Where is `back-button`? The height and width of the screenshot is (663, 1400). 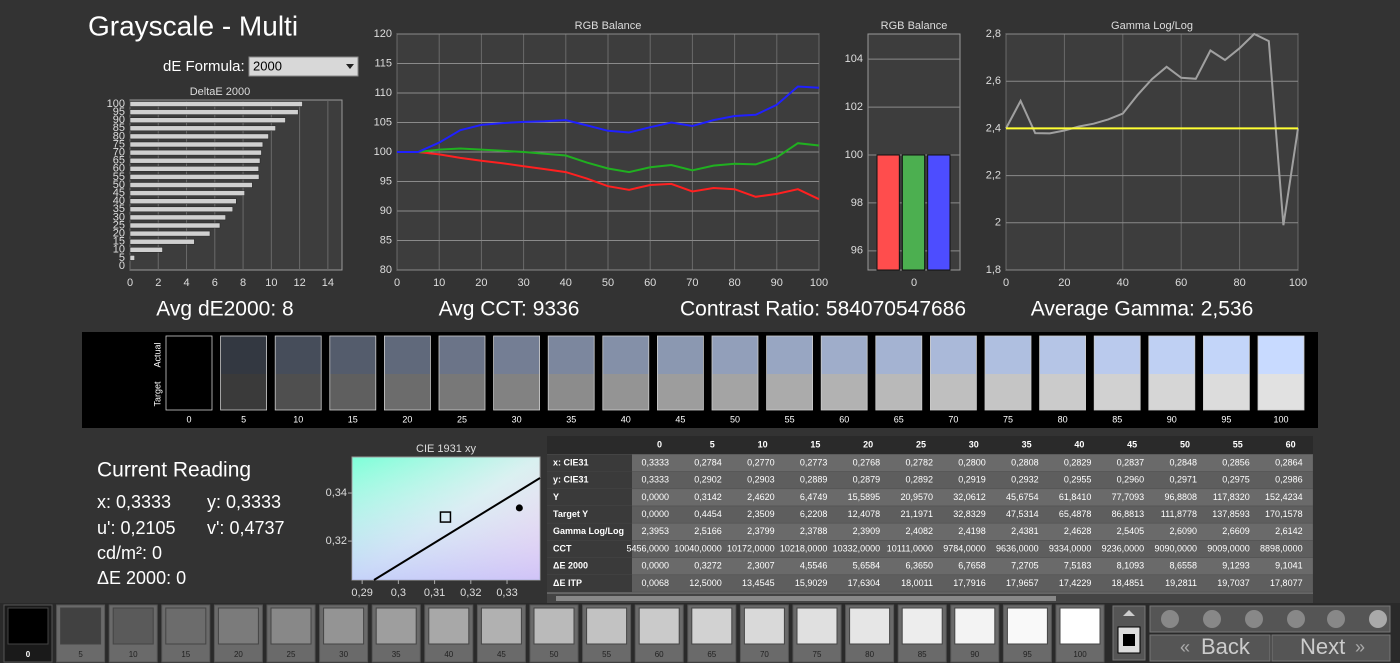
back-button is located at coordinates (1210, 648).